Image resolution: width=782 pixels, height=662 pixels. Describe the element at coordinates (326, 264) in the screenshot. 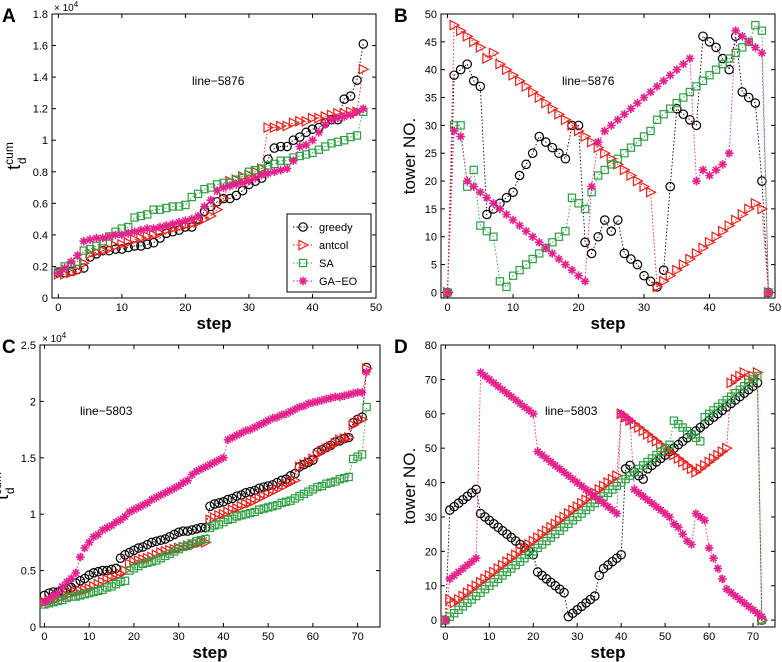

I see `legend-label: SA` at that location.